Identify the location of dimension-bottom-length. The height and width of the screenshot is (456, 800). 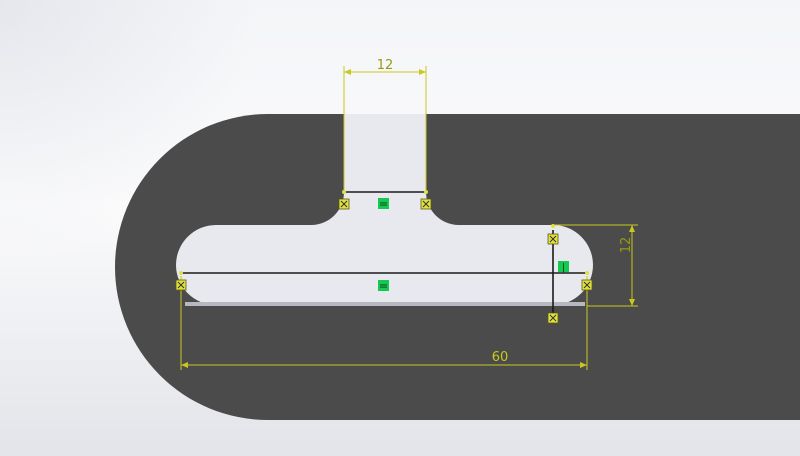
(384, 323).